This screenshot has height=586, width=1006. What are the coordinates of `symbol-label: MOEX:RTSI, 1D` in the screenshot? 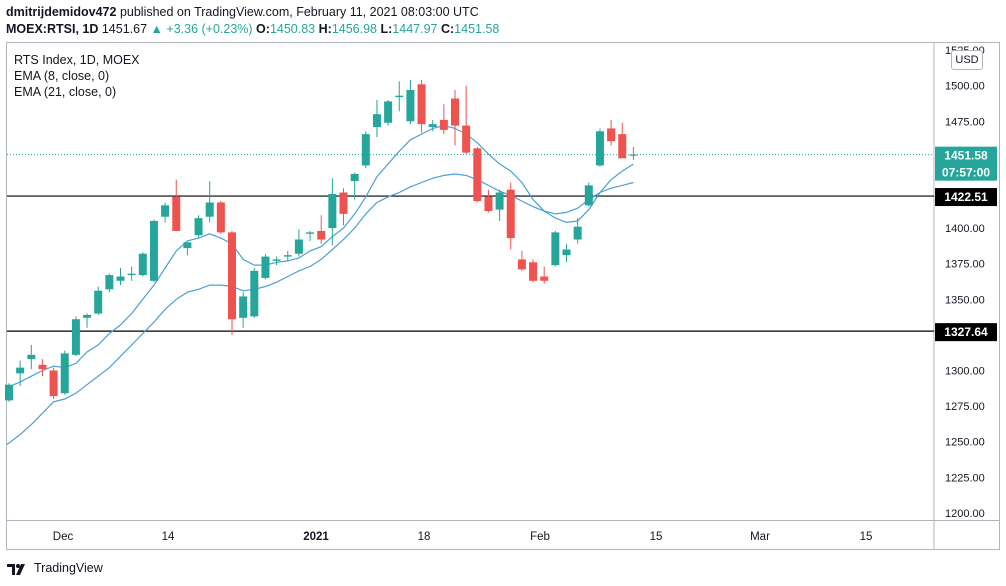 It's located at (52, 29).